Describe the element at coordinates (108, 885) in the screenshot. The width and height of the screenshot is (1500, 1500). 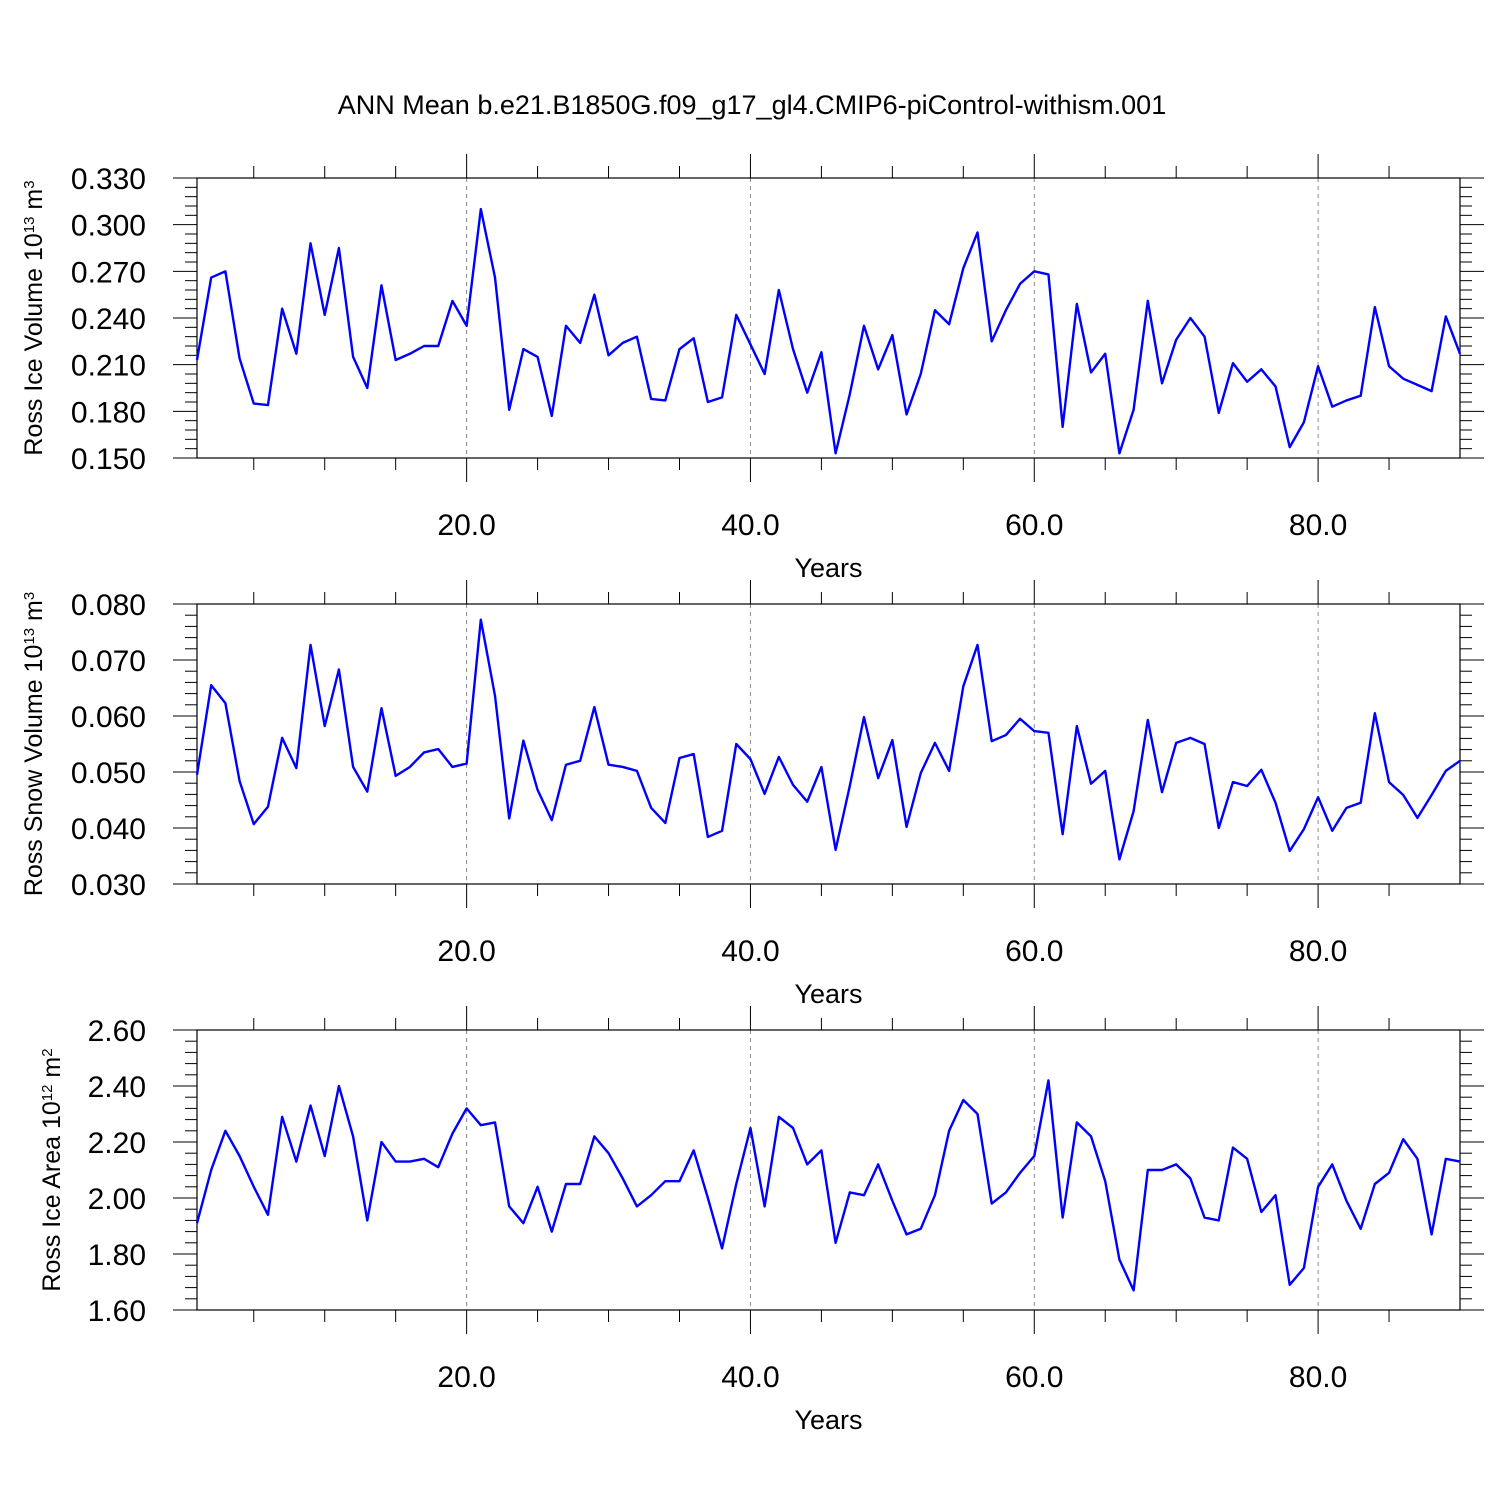
I see `y-tick-label: 0.030` at that location.